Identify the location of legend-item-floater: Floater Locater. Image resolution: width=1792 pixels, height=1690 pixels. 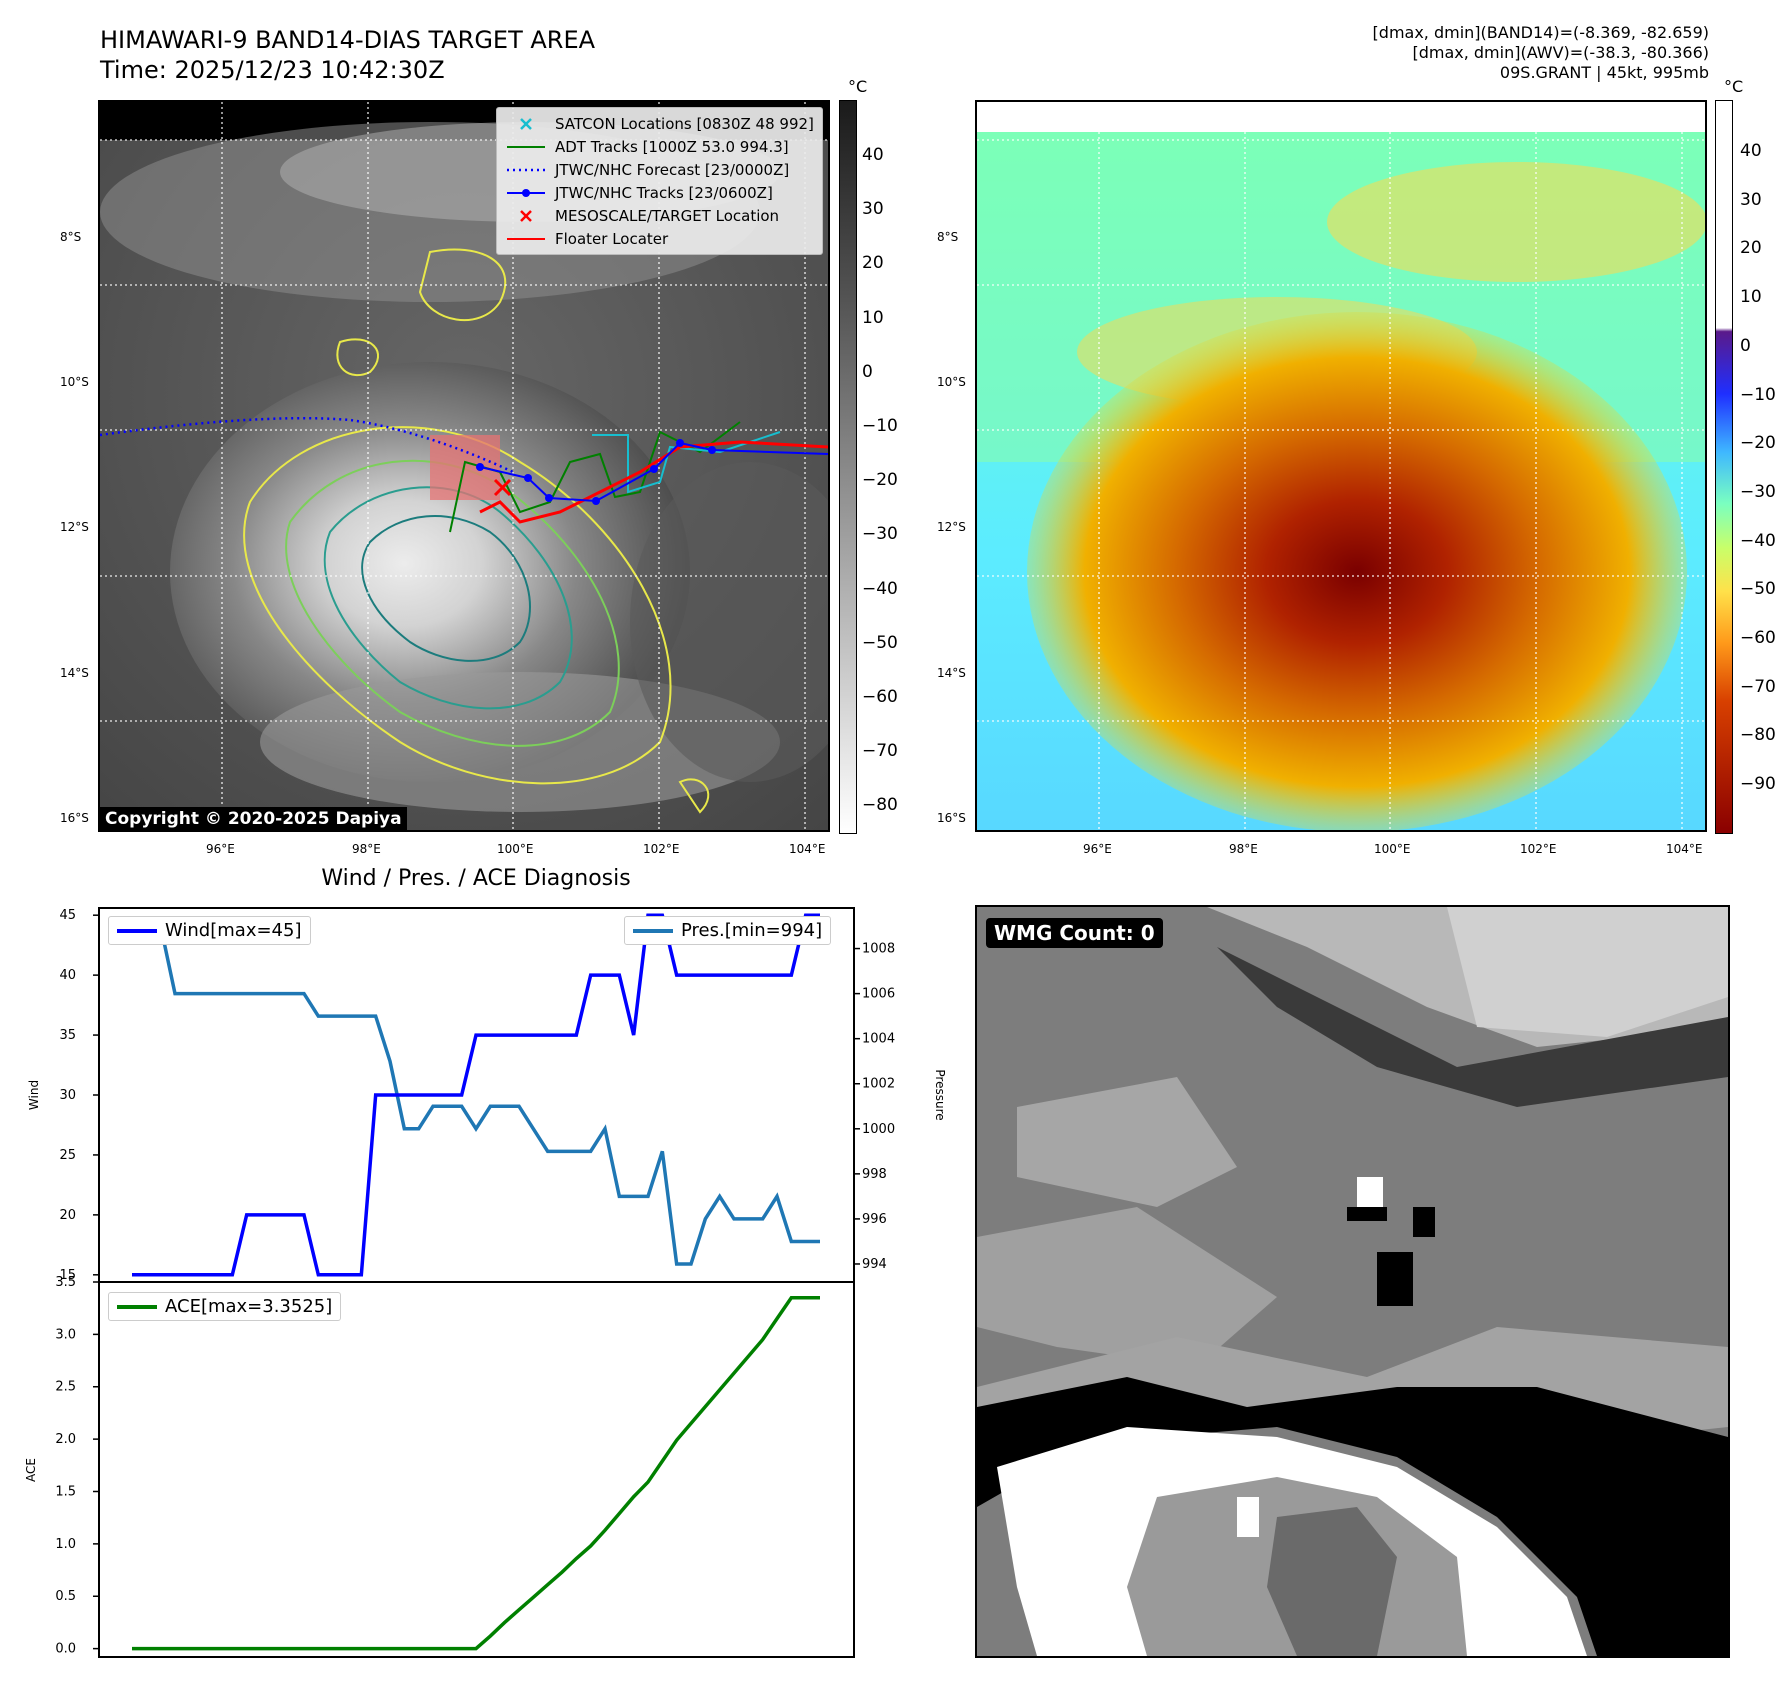
(588, 238).